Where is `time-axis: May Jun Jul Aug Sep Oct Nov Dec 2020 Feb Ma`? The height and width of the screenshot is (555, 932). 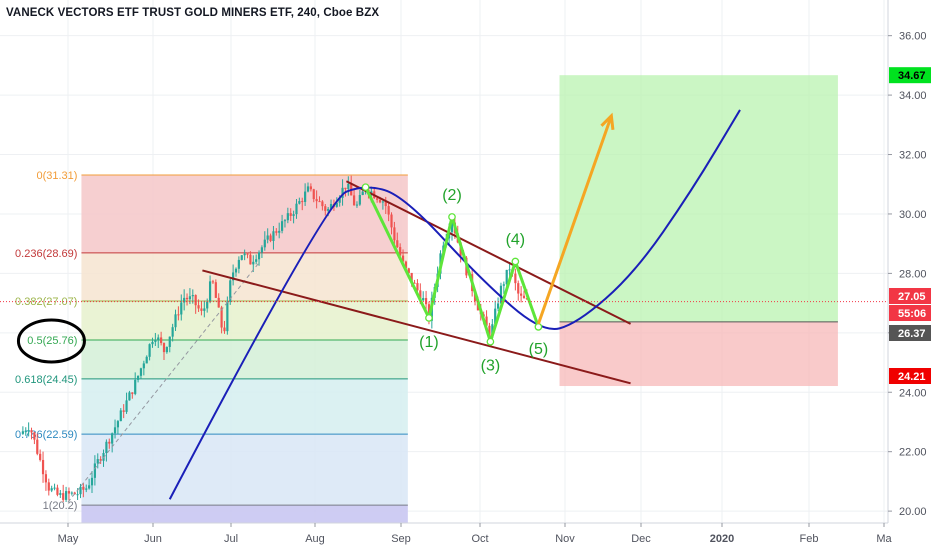
time-axis: May Jun Jul Aug Sep Oct Nov Dec 2020 Feb Ma is located at coordinates (466, 536).